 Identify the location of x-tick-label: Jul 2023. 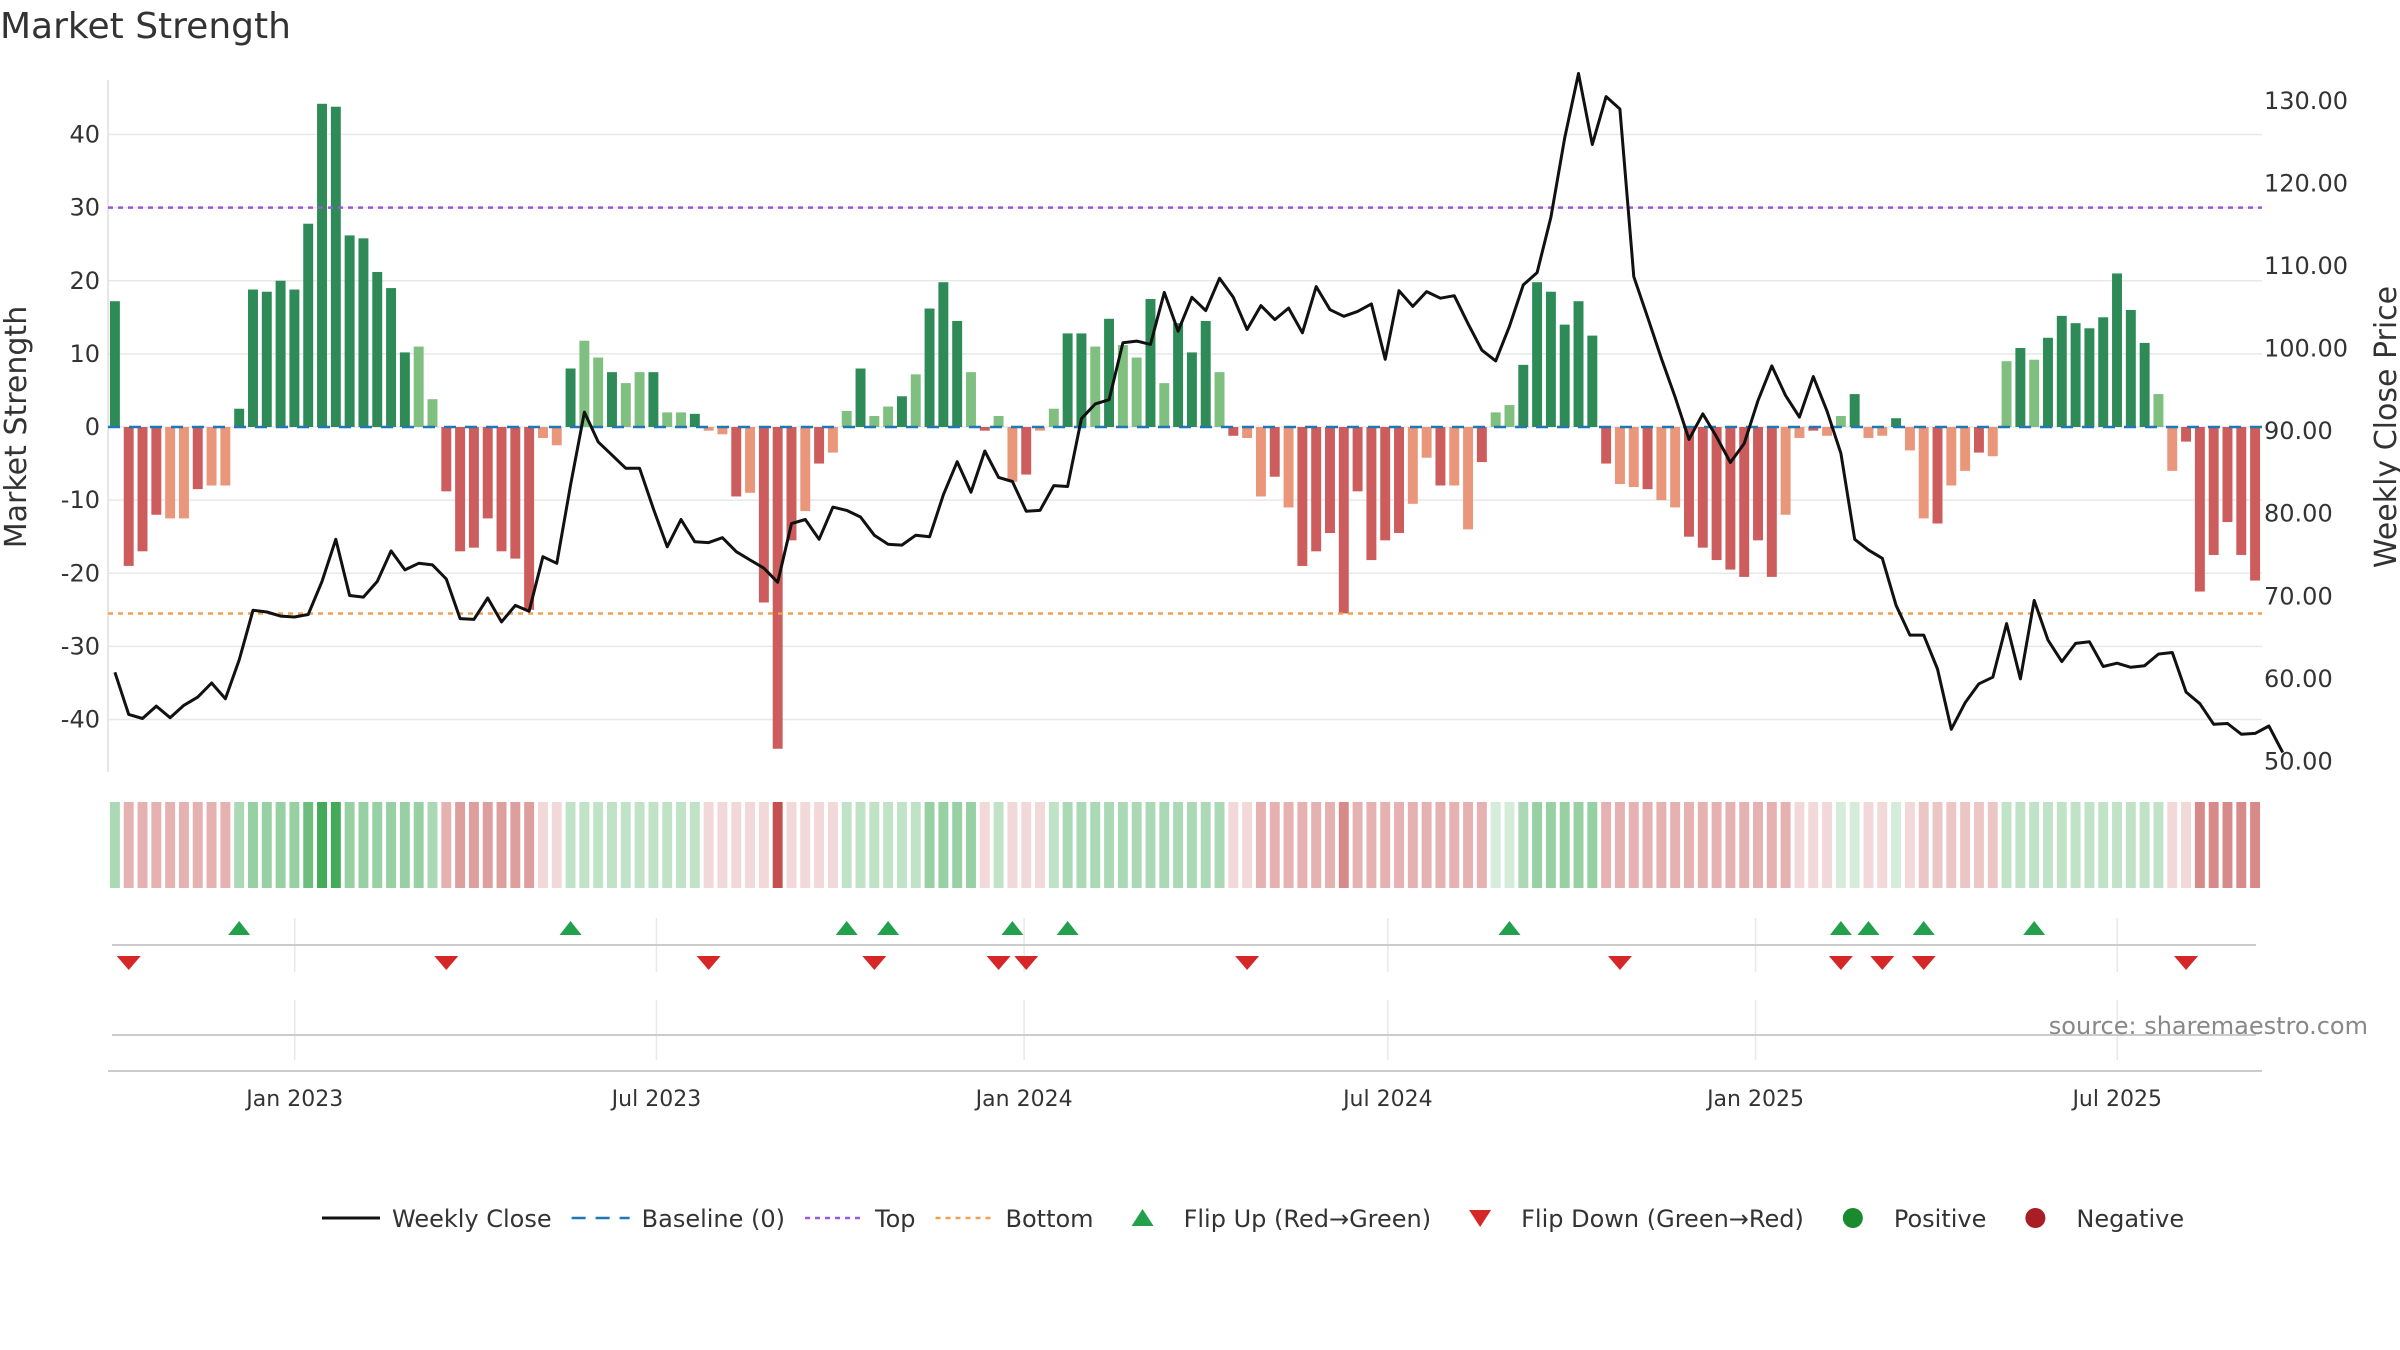
(656, 1099).